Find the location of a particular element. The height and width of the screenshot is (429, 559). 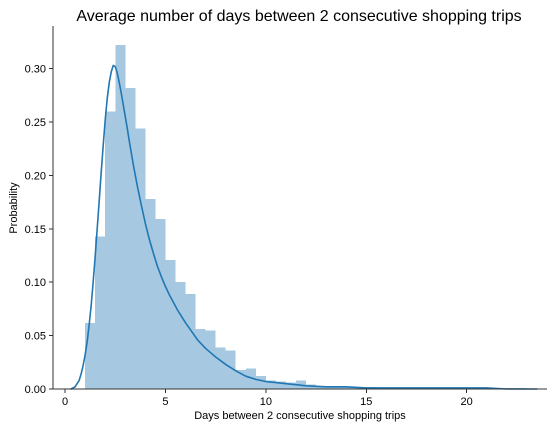

y-tick-label: 0.05 is located at coordinates (35, 337).